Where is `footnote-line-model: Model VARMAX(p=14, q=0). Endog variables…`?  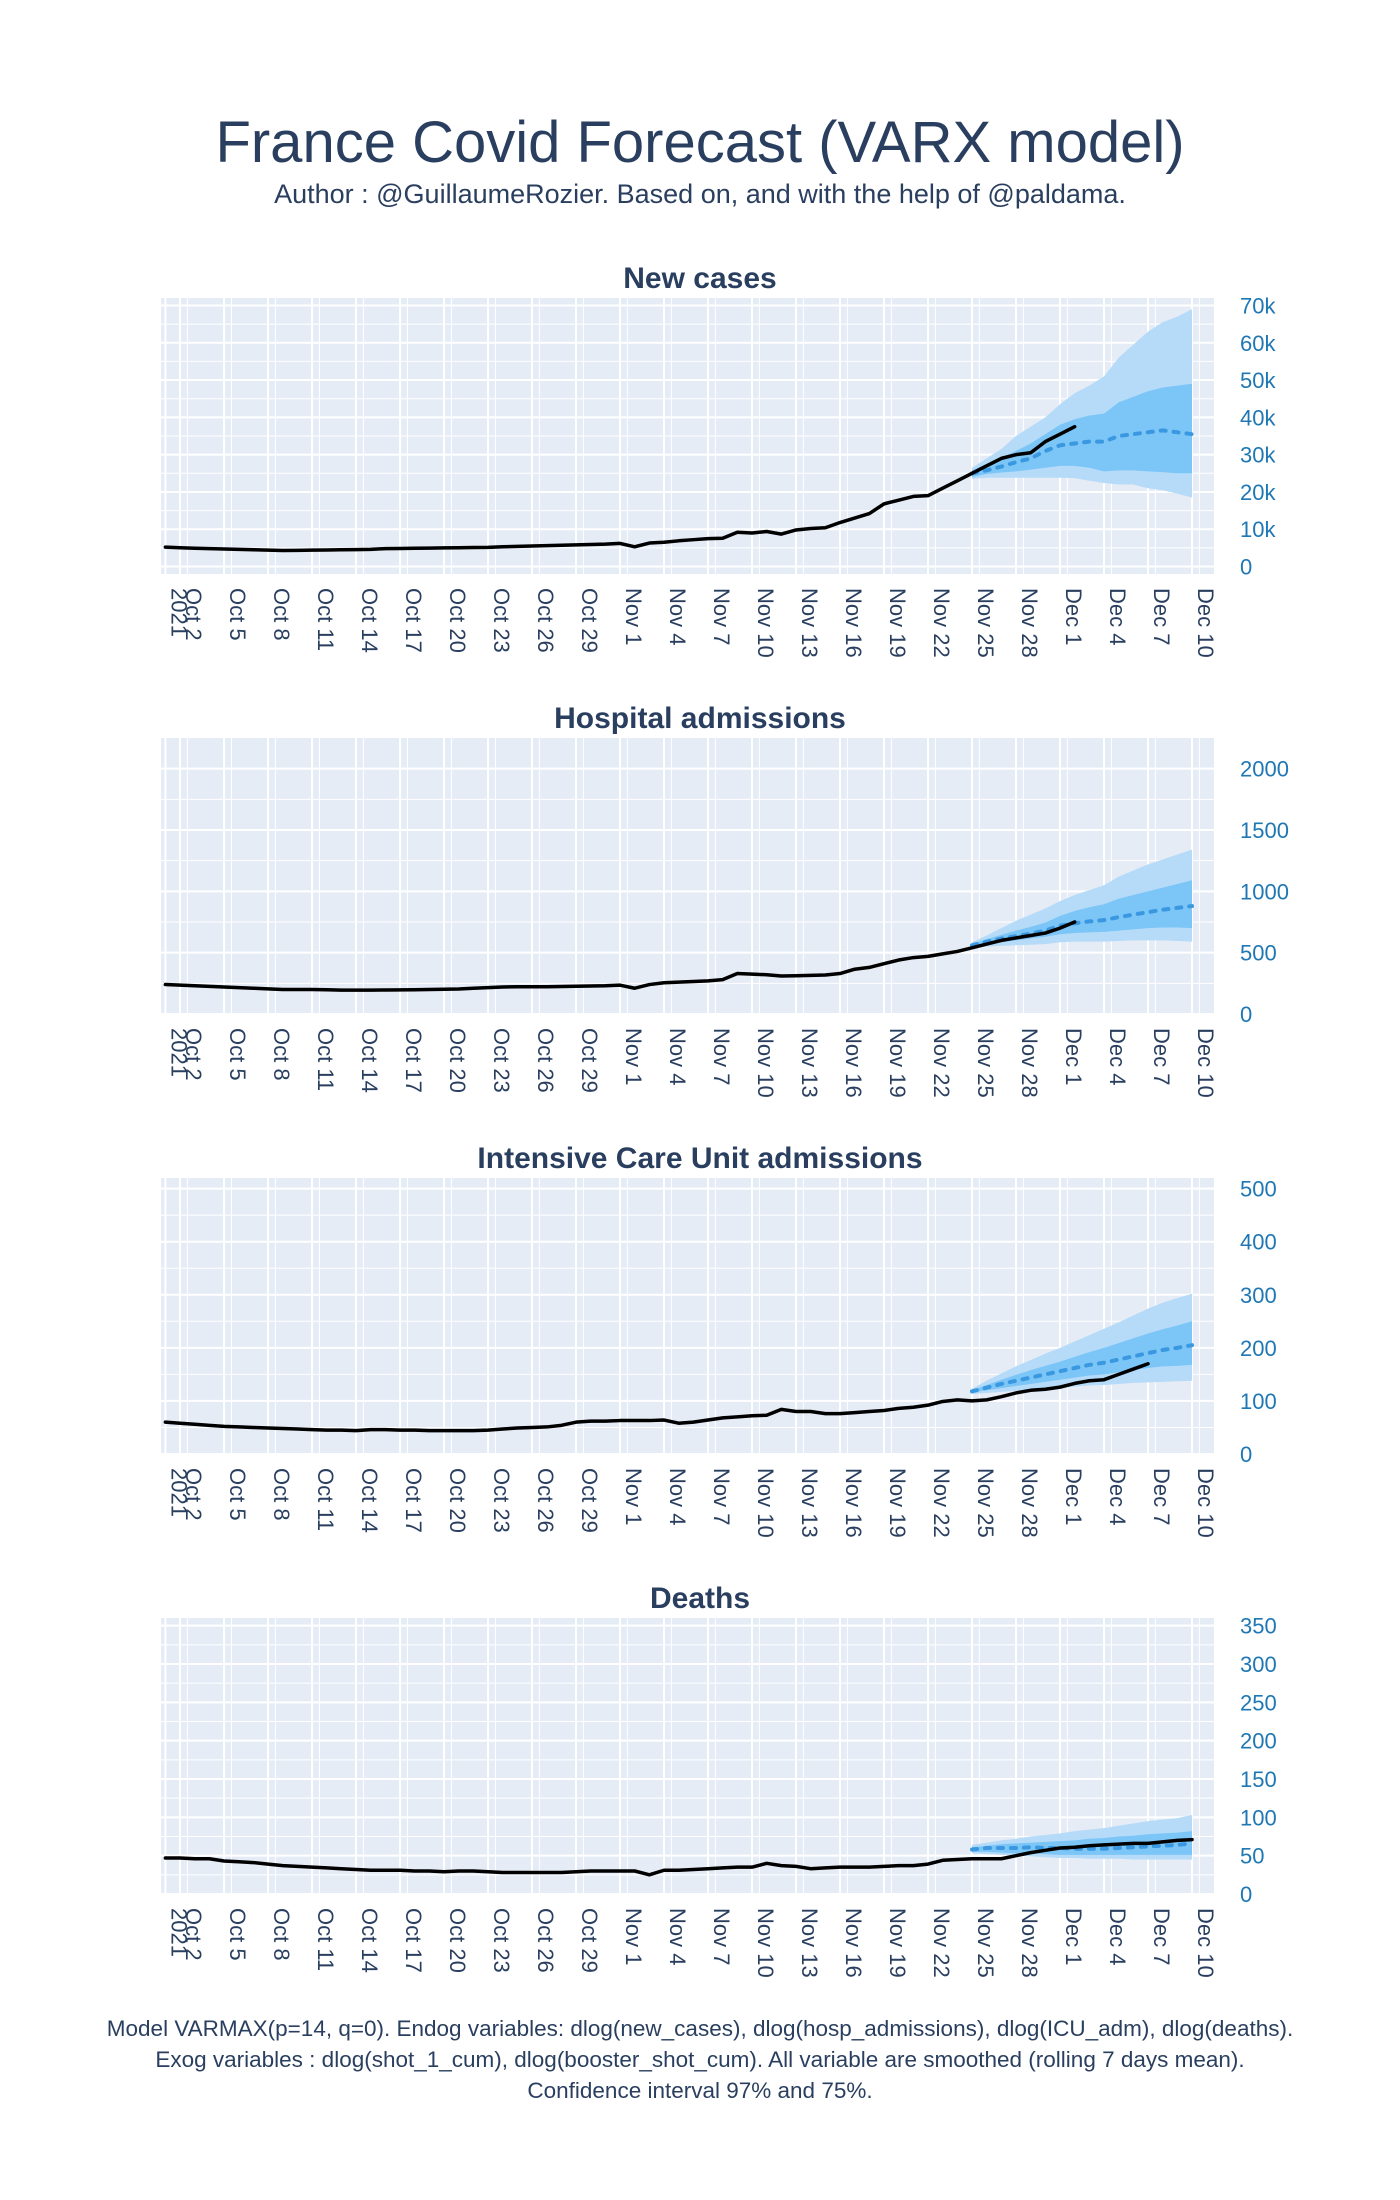 footnote-line-model: Model VARMAX(p=14, q=0). Endog variables… is located at coordinates (700, 2028).